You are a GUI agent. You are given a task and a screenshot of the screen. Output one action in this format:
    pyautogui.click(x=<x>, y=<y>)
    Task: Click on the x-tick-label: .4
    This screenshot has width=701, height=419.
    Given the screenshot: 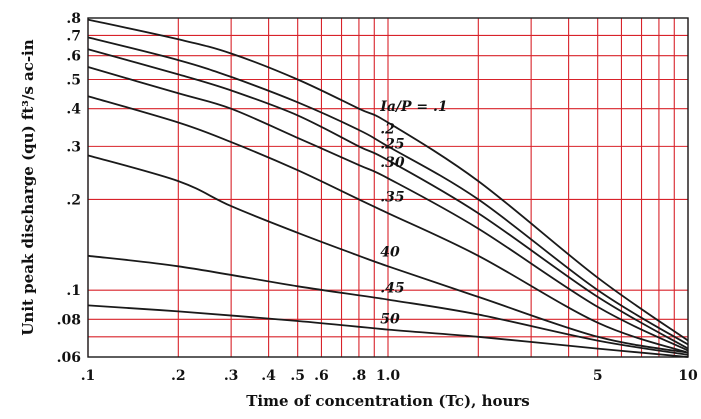 What is the action you would take?
    pyautogui.click(x=268, y=376)
    